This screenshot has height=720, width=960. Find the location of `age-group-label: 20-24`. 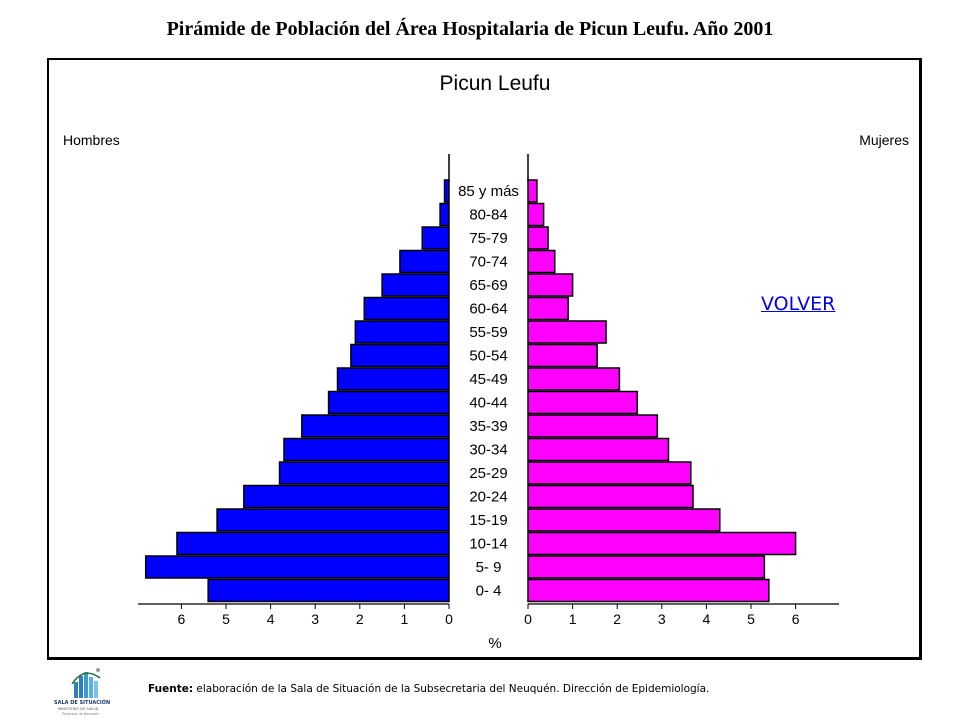

age-group-label: 20-24 is located at coordinates (488, 497).